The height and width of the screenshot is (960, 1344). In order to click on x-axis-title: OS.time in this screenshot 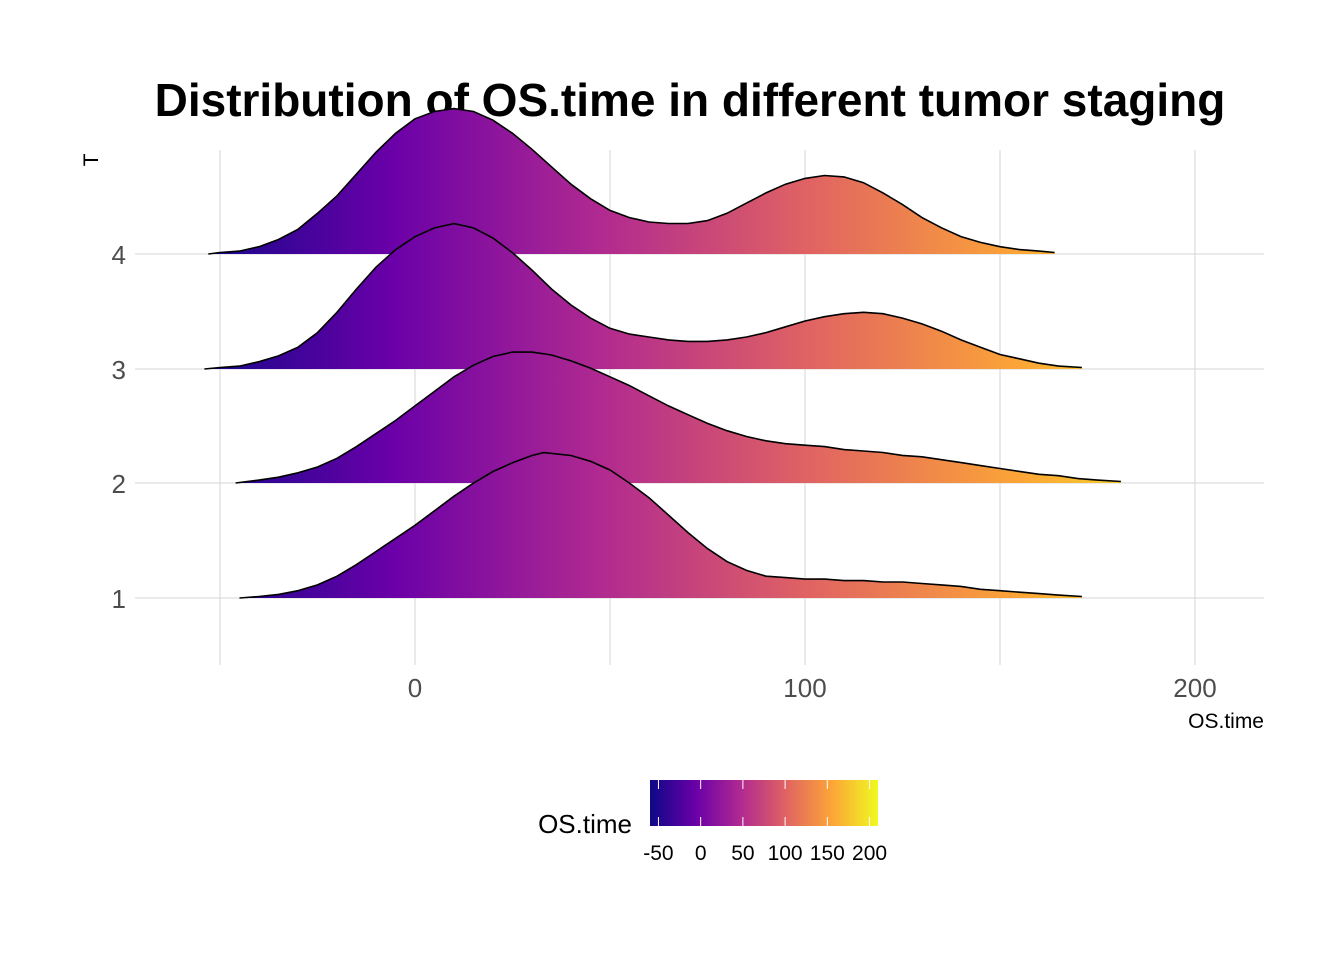, I will do `click(1226, 721)`.